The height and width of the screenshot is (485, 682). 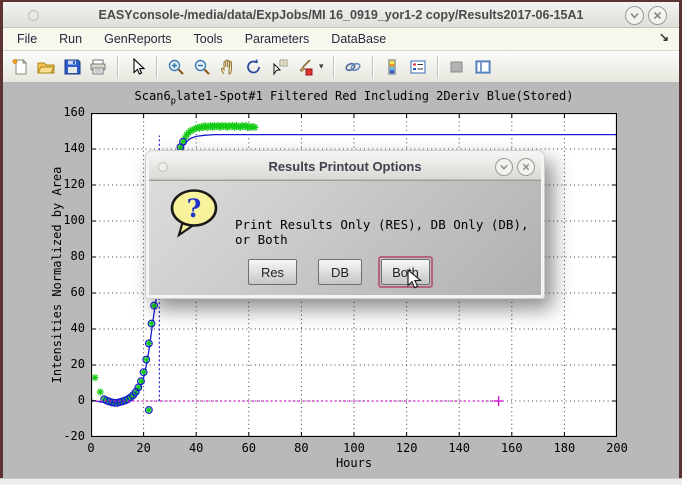 I want to click on dialog-close-button, so click(x=526, y=167).